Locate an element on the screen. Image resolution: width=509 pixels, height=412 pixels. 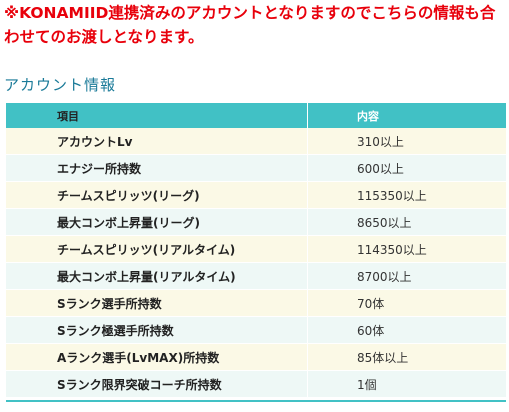
row-item-value: 310以上 is located at coordinates (406, 141).